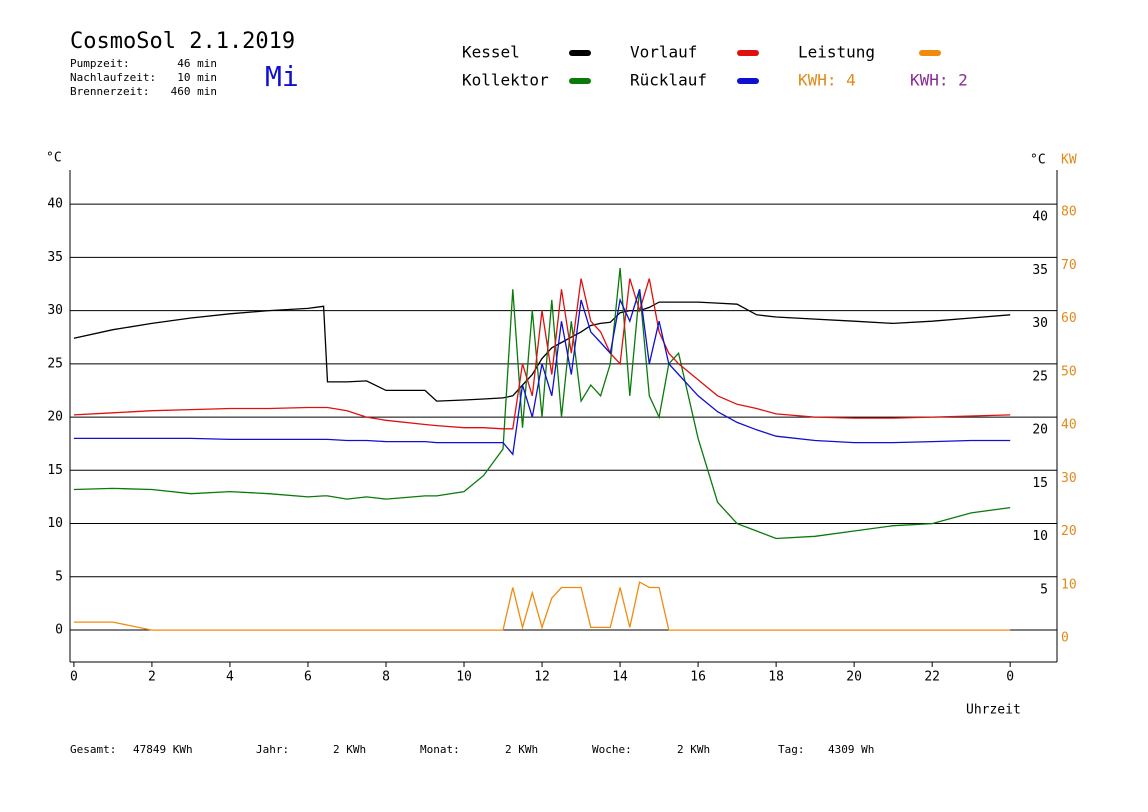  I want to click on info-label: Pumpzeit:, so click(100, 63).